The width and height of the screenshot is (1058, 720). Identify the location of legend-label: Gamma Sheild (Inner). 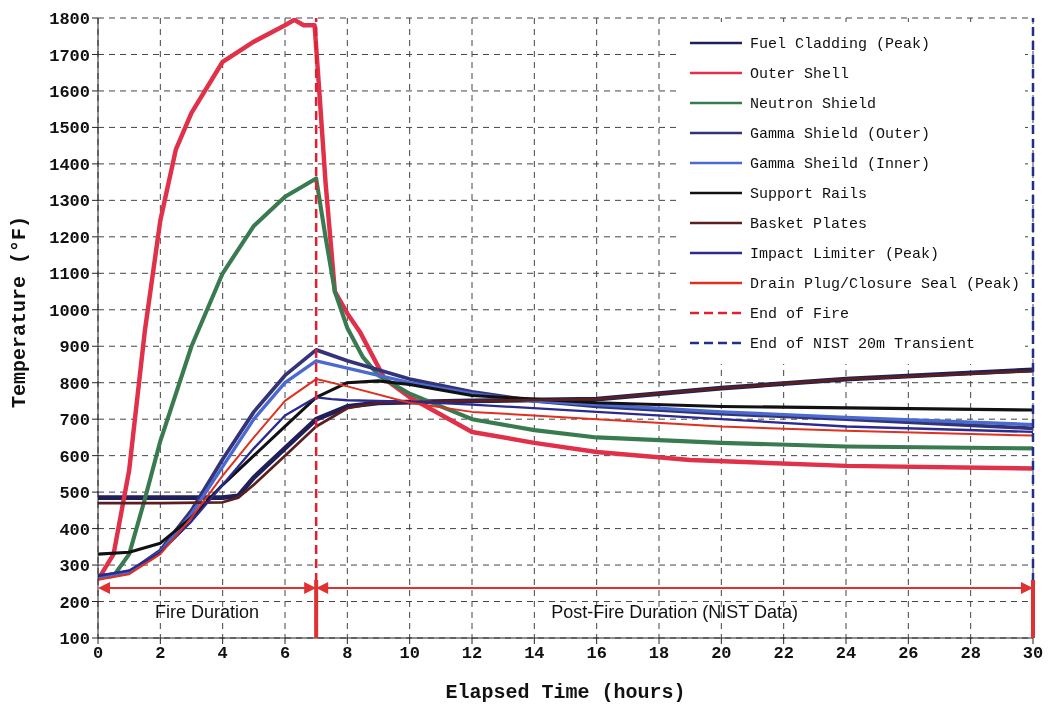
(840, 164).